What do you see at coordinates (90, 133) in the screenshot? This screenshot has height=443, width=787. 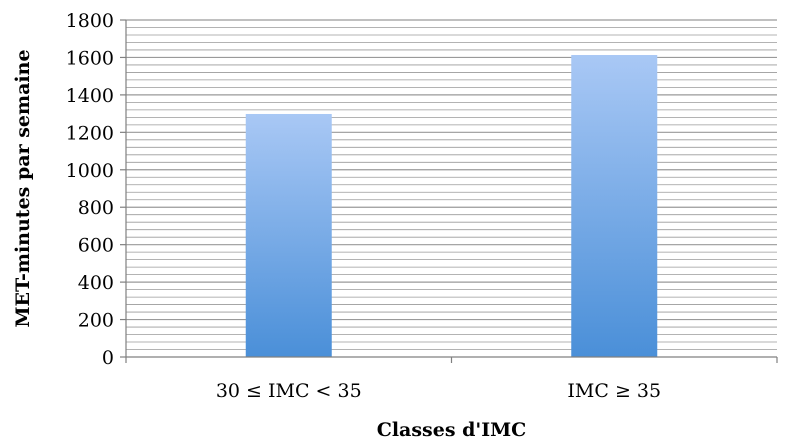 I see `y-tick-label: 1200` at bounding box center [90, 133].